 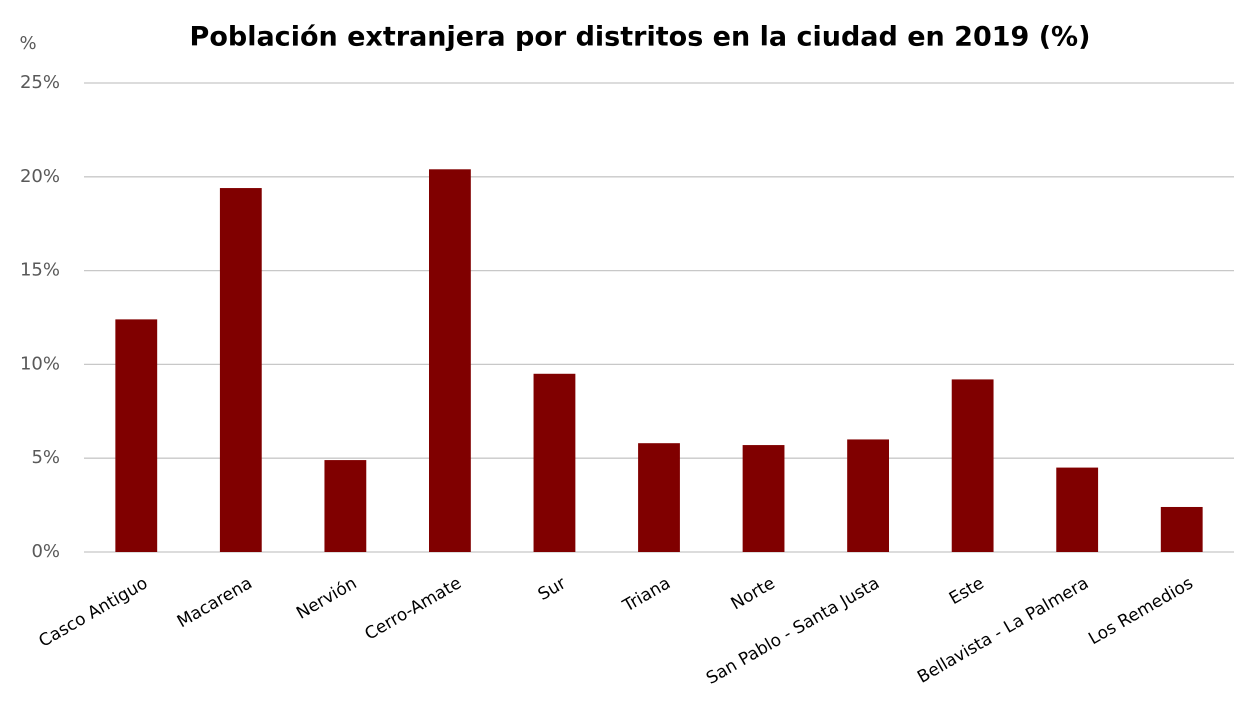 I want to click on y-tick-label: 20%, so click(x=40, y=176).